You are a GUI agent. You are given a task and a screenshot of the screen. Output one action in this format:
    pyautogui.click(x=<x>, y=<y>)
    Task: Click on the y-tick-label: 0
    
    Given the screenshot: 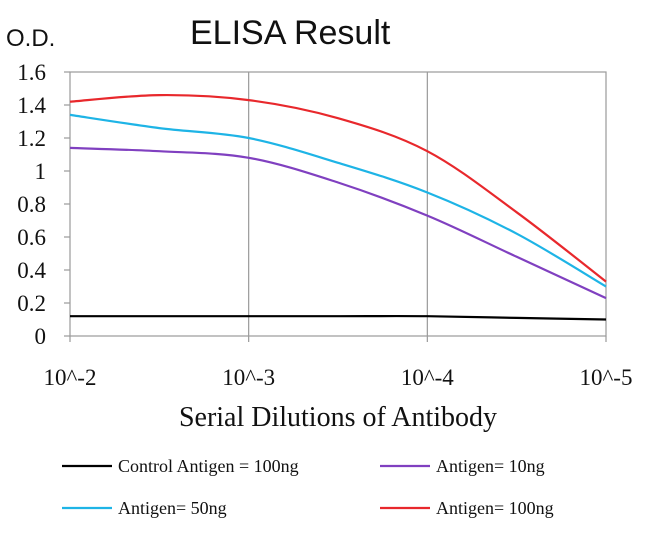 What is the action you would take?
    pyautogui.click(x=41, y=336)
    